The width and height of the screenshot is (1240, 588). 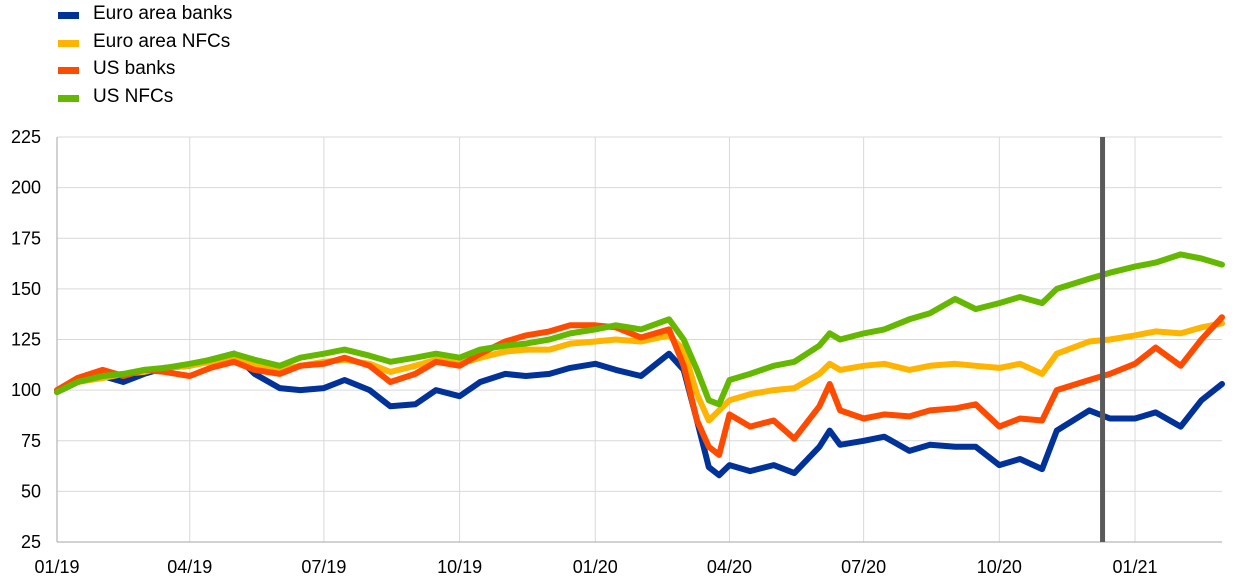 What do you see at coordinates (133, 97) in the screenshot?
I see `legend-label: US NFCs` at bounding box center [133, 97].